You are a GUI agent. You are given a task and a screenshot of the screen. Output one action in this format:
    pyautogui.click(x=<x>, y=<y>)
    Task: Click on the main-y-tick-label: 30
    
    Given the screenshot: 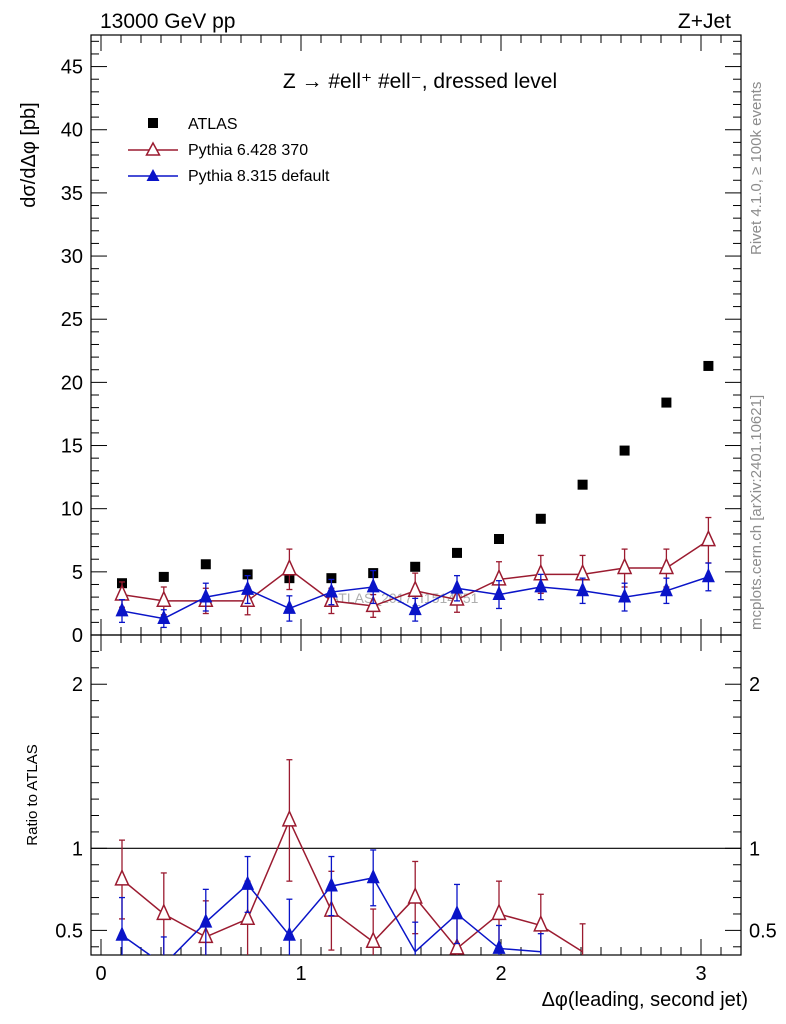 What is the action you would take?
    pyautogui.click(x=72, y=257)
    